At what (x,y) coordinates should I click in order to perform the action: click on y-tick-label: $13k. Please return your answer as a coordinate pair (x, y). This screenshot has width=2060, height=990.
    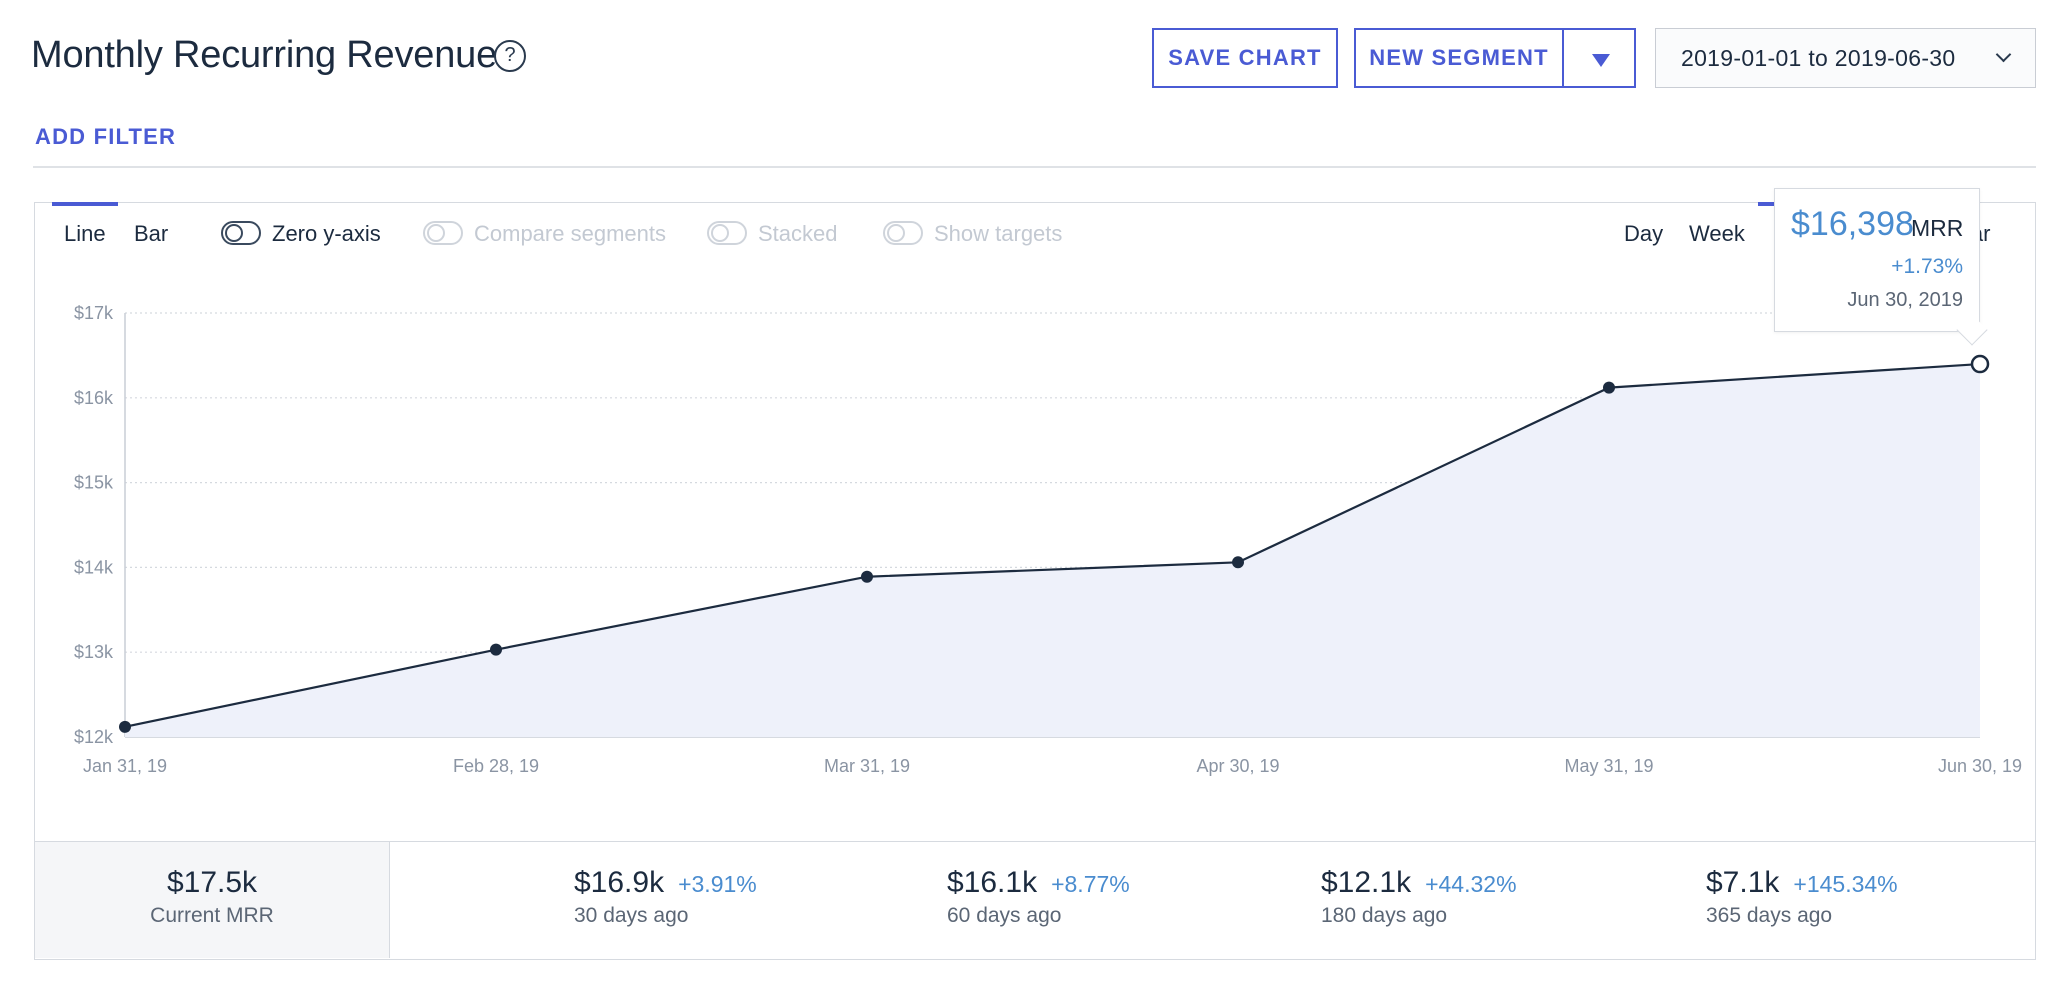
    Looking at the image, I should click on (94, 652).